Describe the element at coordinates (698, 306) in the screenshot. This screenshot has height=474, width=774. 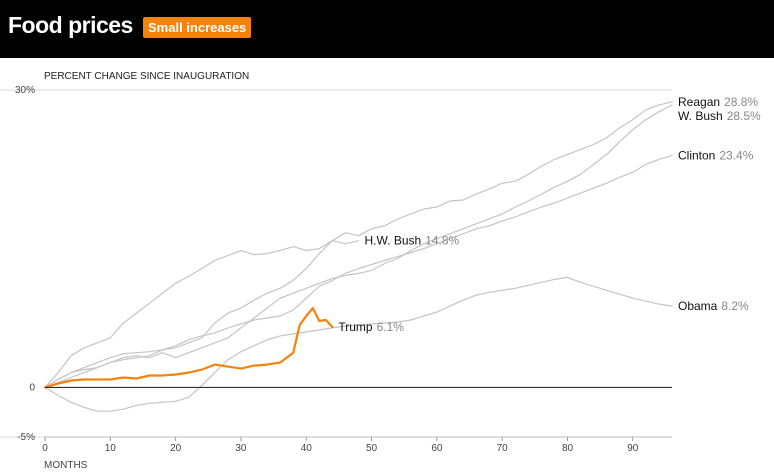
I see `series-name: Obama` at that location.